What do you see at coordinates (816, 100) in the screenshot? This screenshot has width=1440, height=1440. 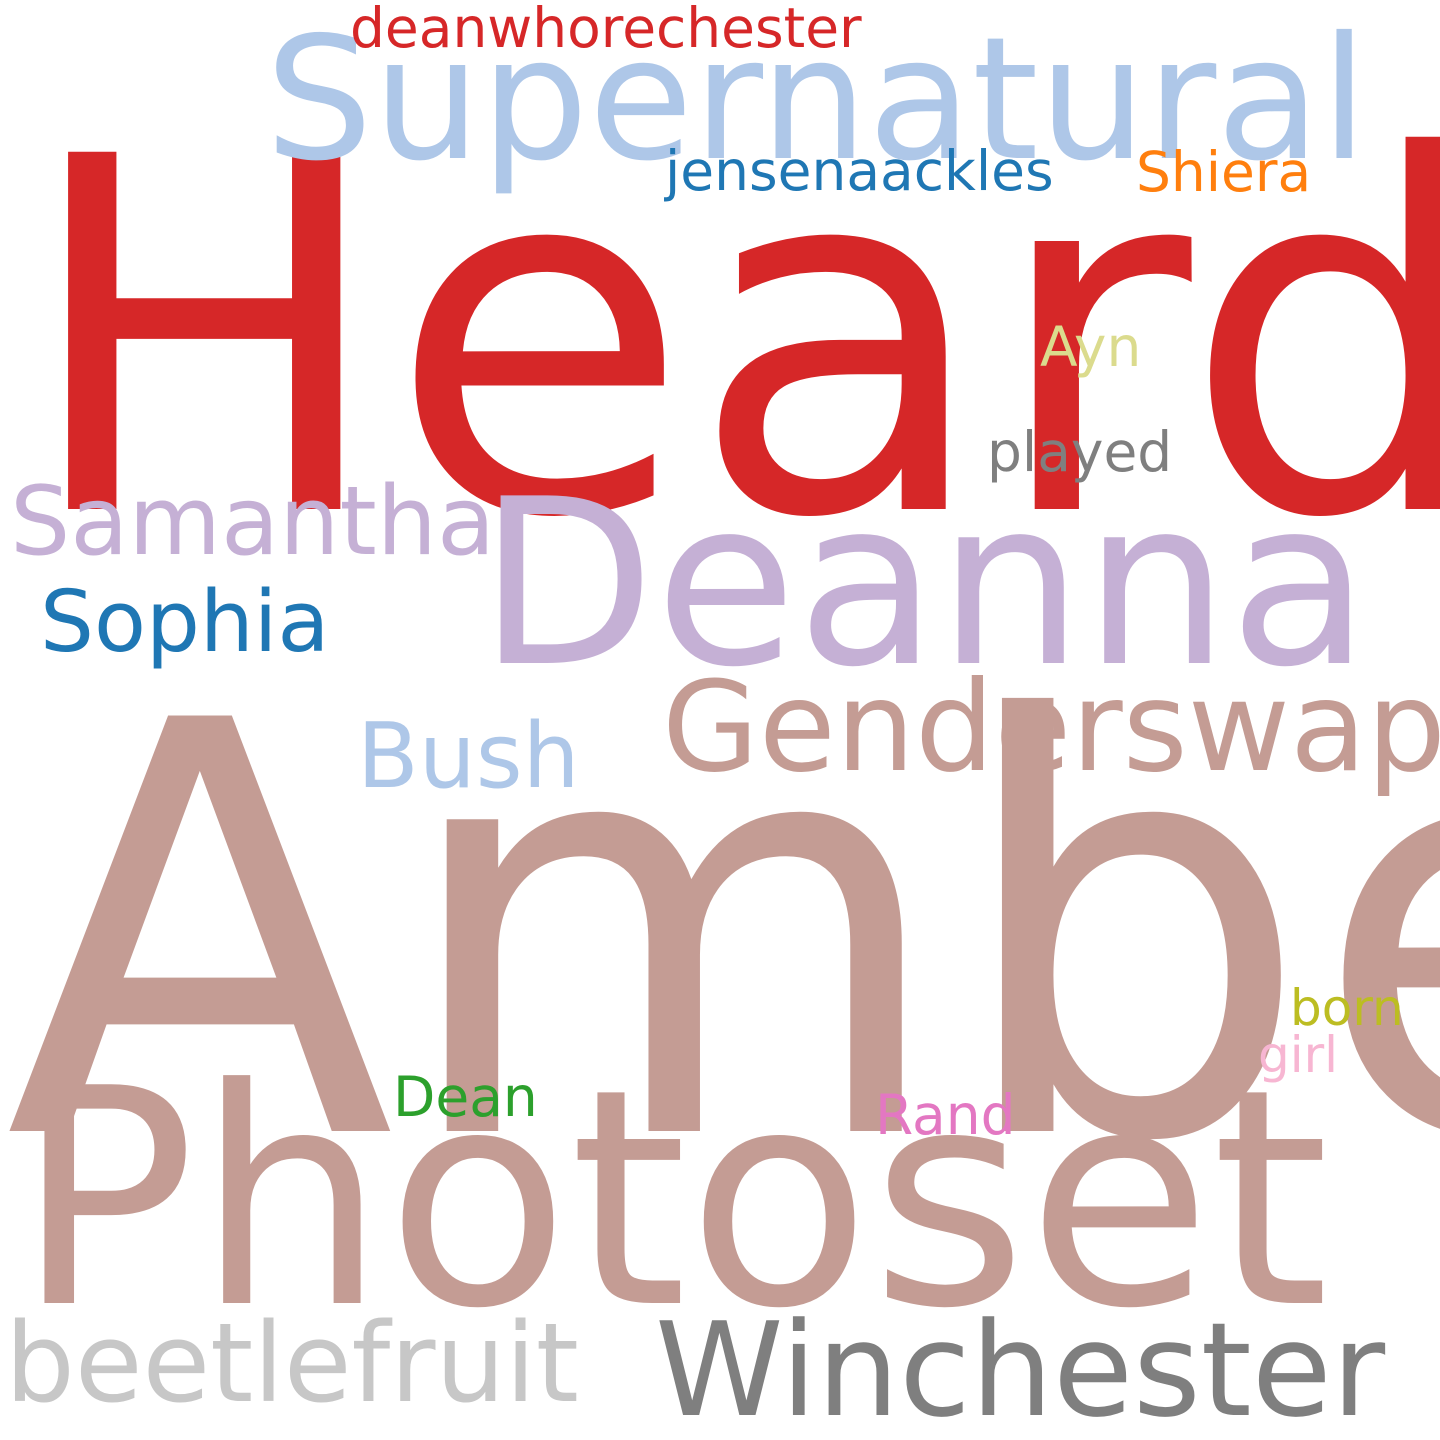 I see `word-supernatural: Supernatural` at bounding box center [816, 100].